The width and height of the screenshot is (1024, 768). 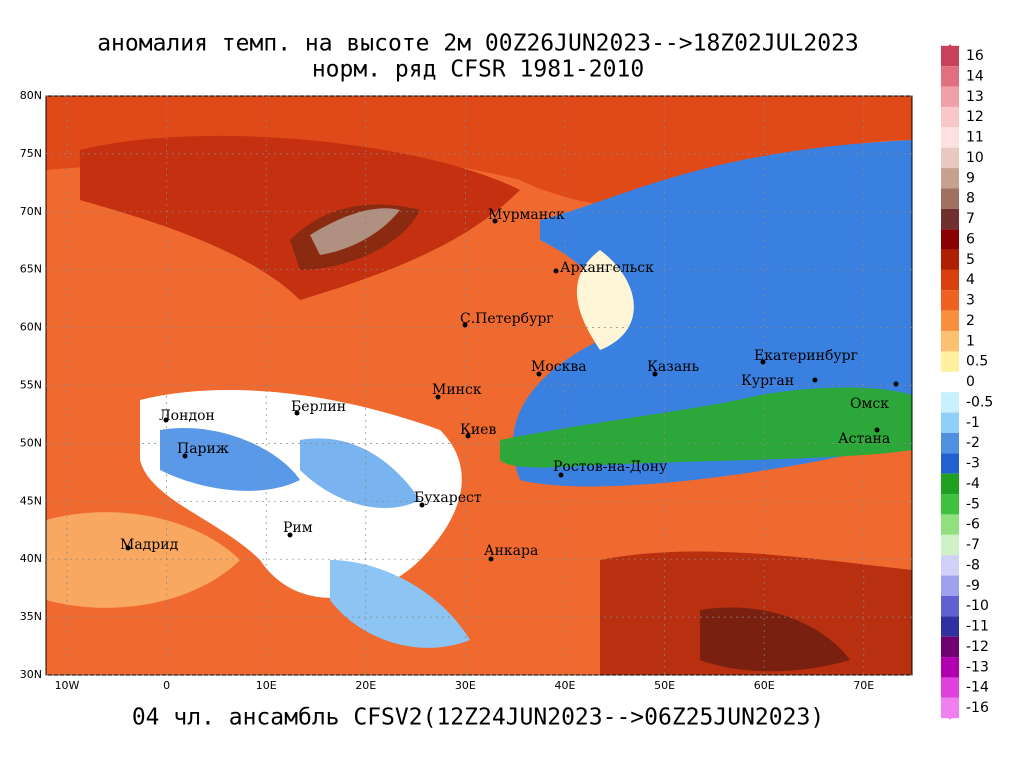 I want to click on colorbar-label: -11, so click(x=977, y=627).